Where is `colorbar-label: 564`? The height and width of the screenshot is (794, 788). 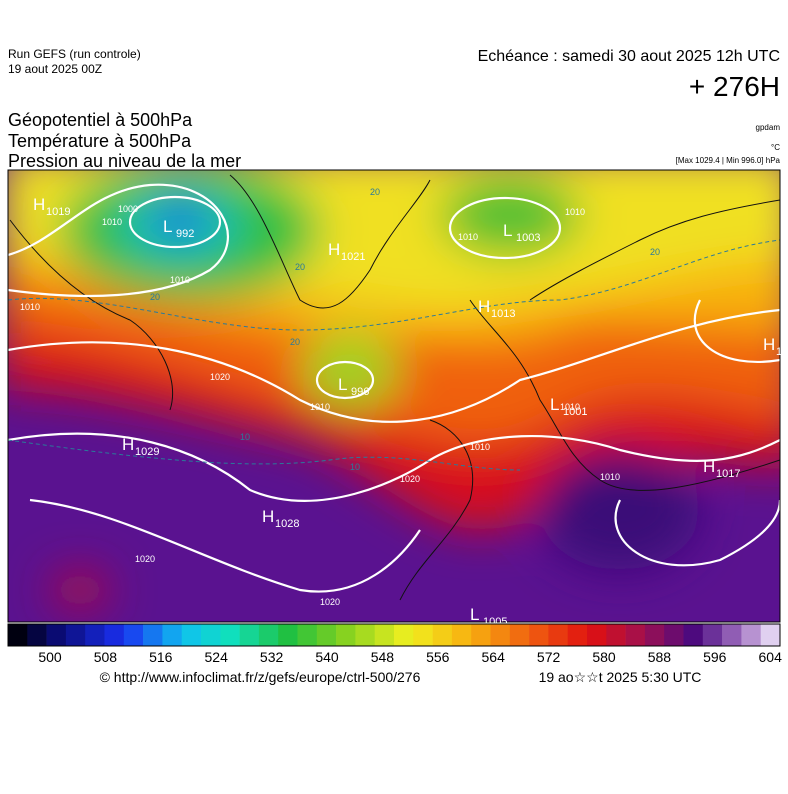 colorbar-label: 564 is located at coordinates (494, 657).